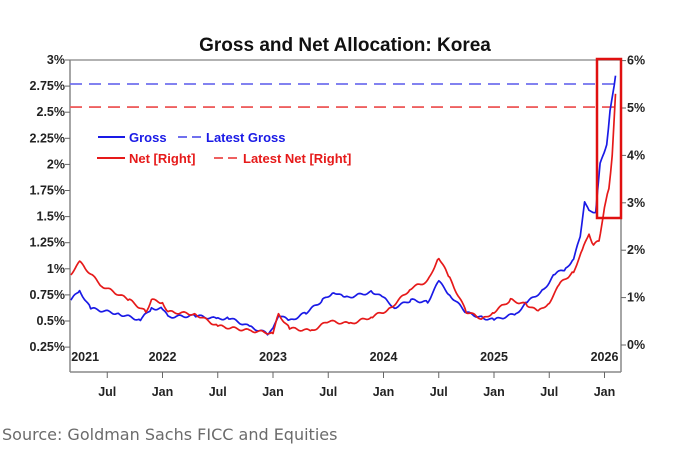  What do you see at coordinates (56, 60) in the screenshot?
I see `left-tick-label: 3%` at bounding box center [56, 60].